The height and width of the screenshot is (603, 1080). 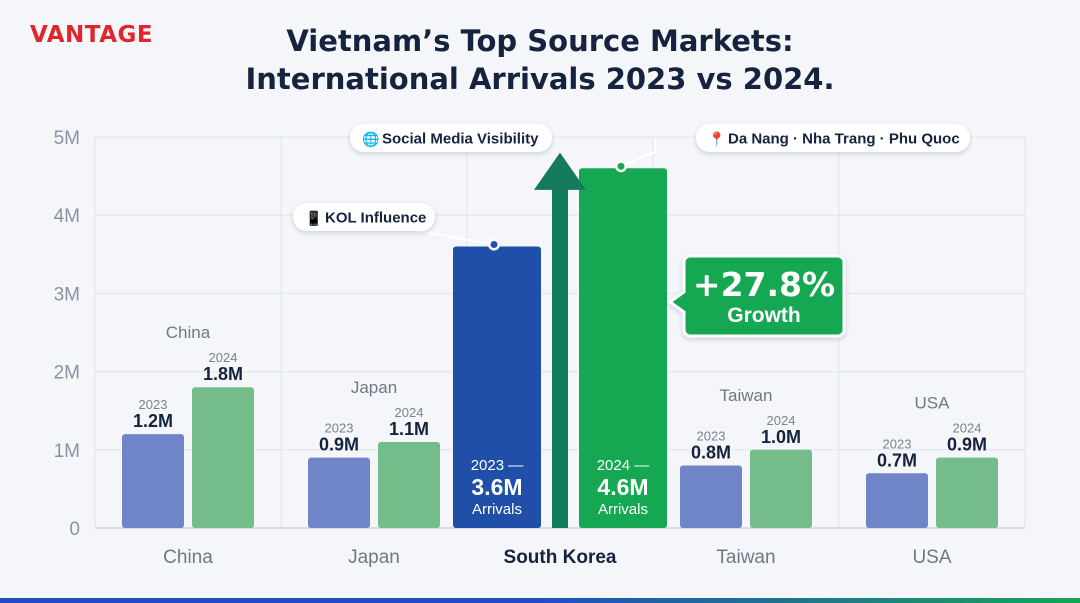 I want to click on data-label-2024: 1.0M, so click(x=781, y=437).